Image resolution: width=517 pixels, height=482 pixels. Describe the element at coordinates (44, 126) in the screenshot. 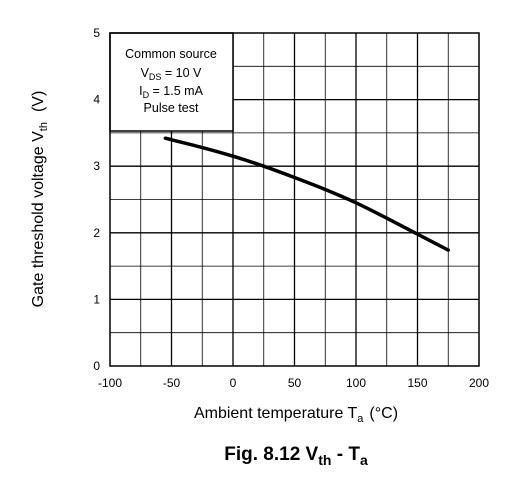

I see `y-axis-title-subscript: th` at that location.